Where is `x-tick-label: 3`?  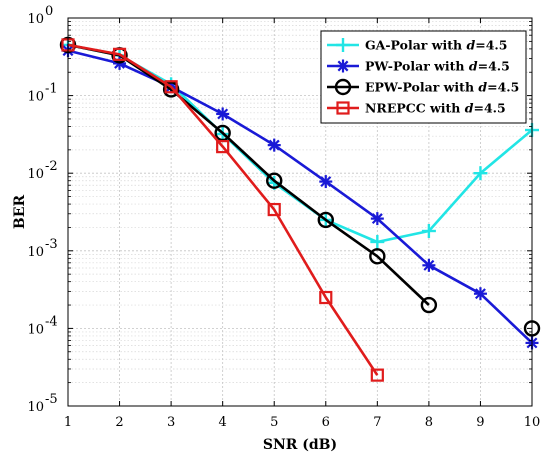
x-tick-label: 3 is located at coordinates (171, 422).